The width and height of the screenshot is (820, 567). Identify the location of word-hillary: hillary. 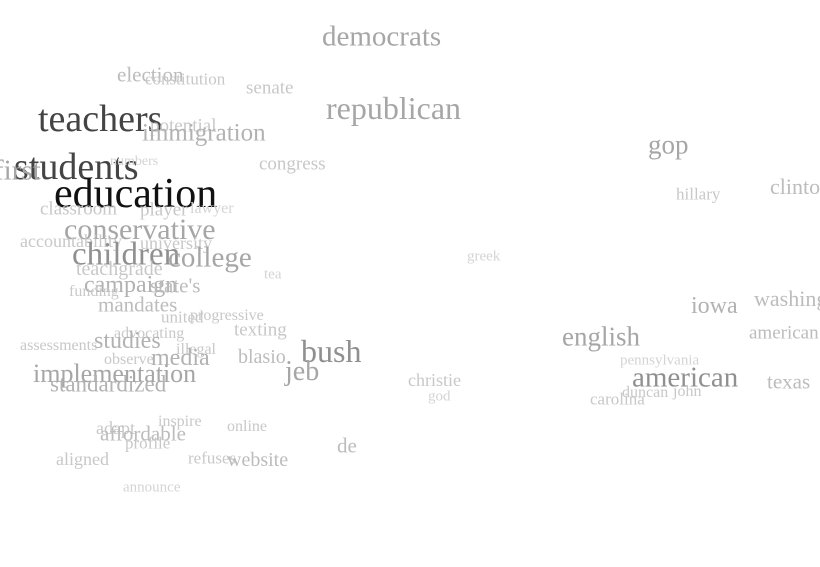
(698, 194).